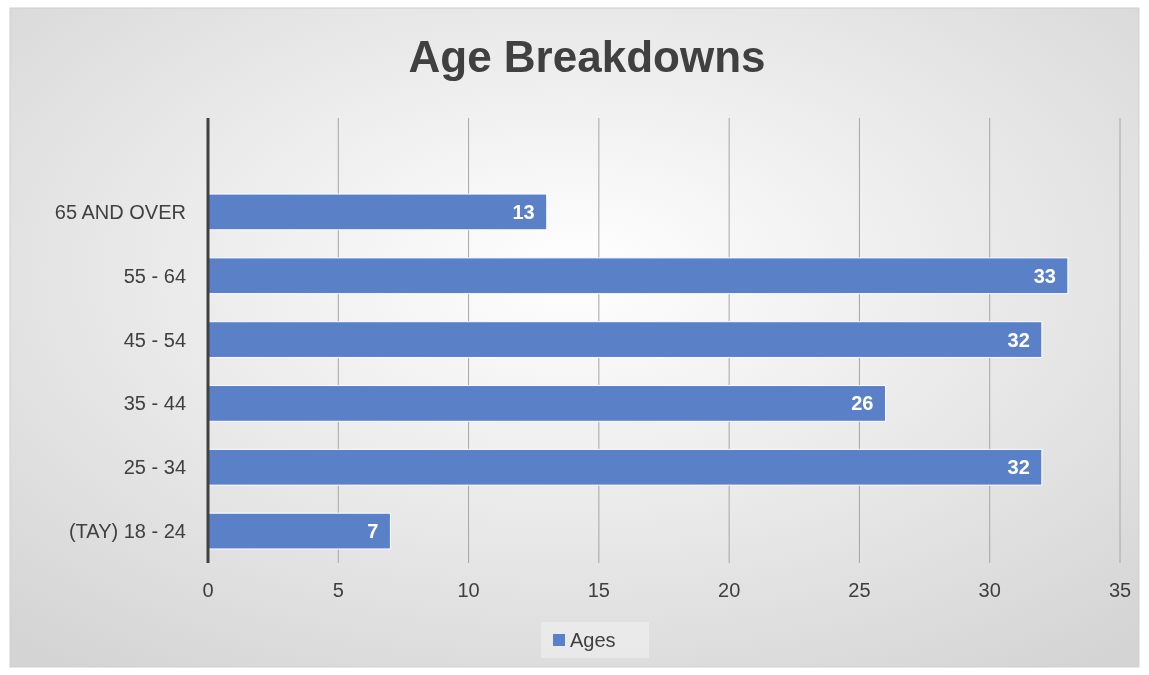 The width and height of the screenshot is (1149, 675). I want to click on data-label: 26, so click(862, 403).